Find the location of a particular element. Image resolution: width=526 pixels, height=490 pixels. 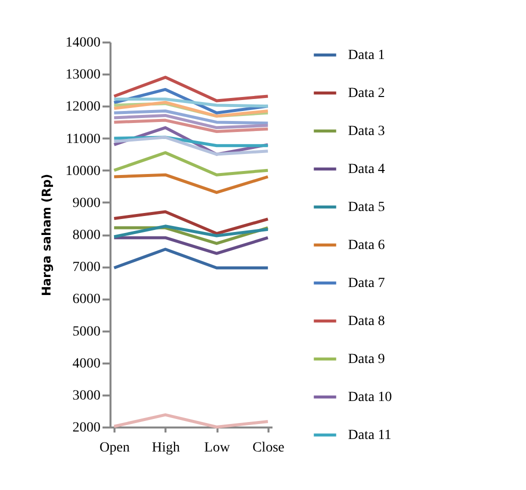

x-tick-label: Close is located at coordinates (268, 448).